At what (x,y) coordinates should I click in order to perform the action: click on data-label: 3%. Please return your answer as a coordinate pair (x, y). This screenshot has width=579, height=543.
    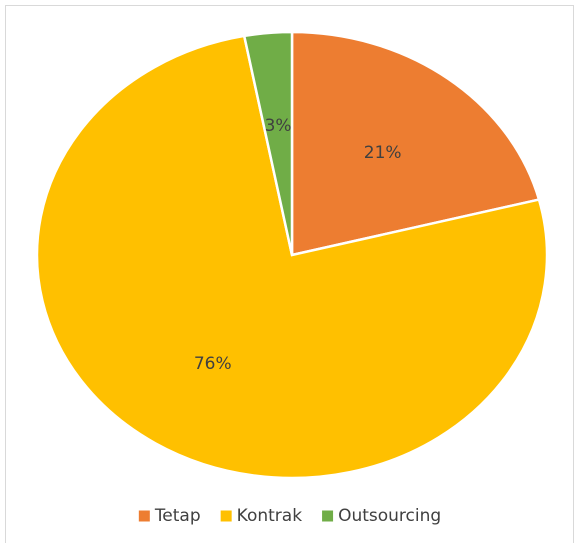
    Looking at the image, I should click on (278, 126).